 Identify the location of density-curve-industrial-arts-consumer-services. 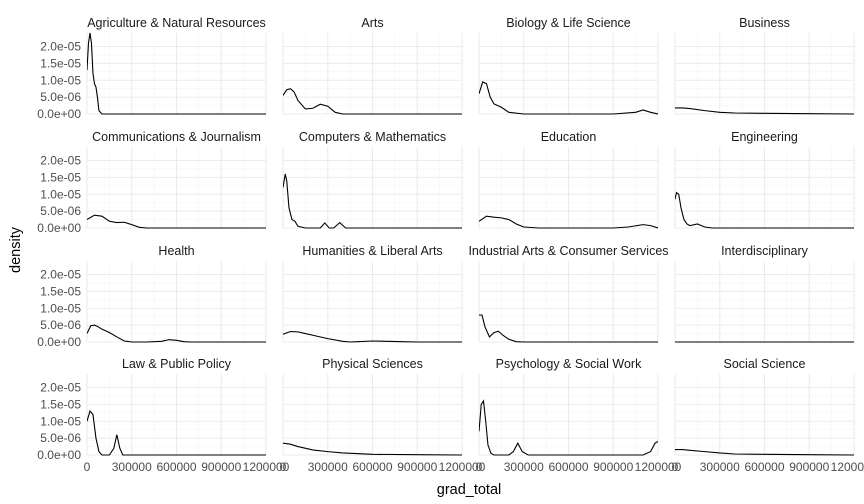
(568, 328).